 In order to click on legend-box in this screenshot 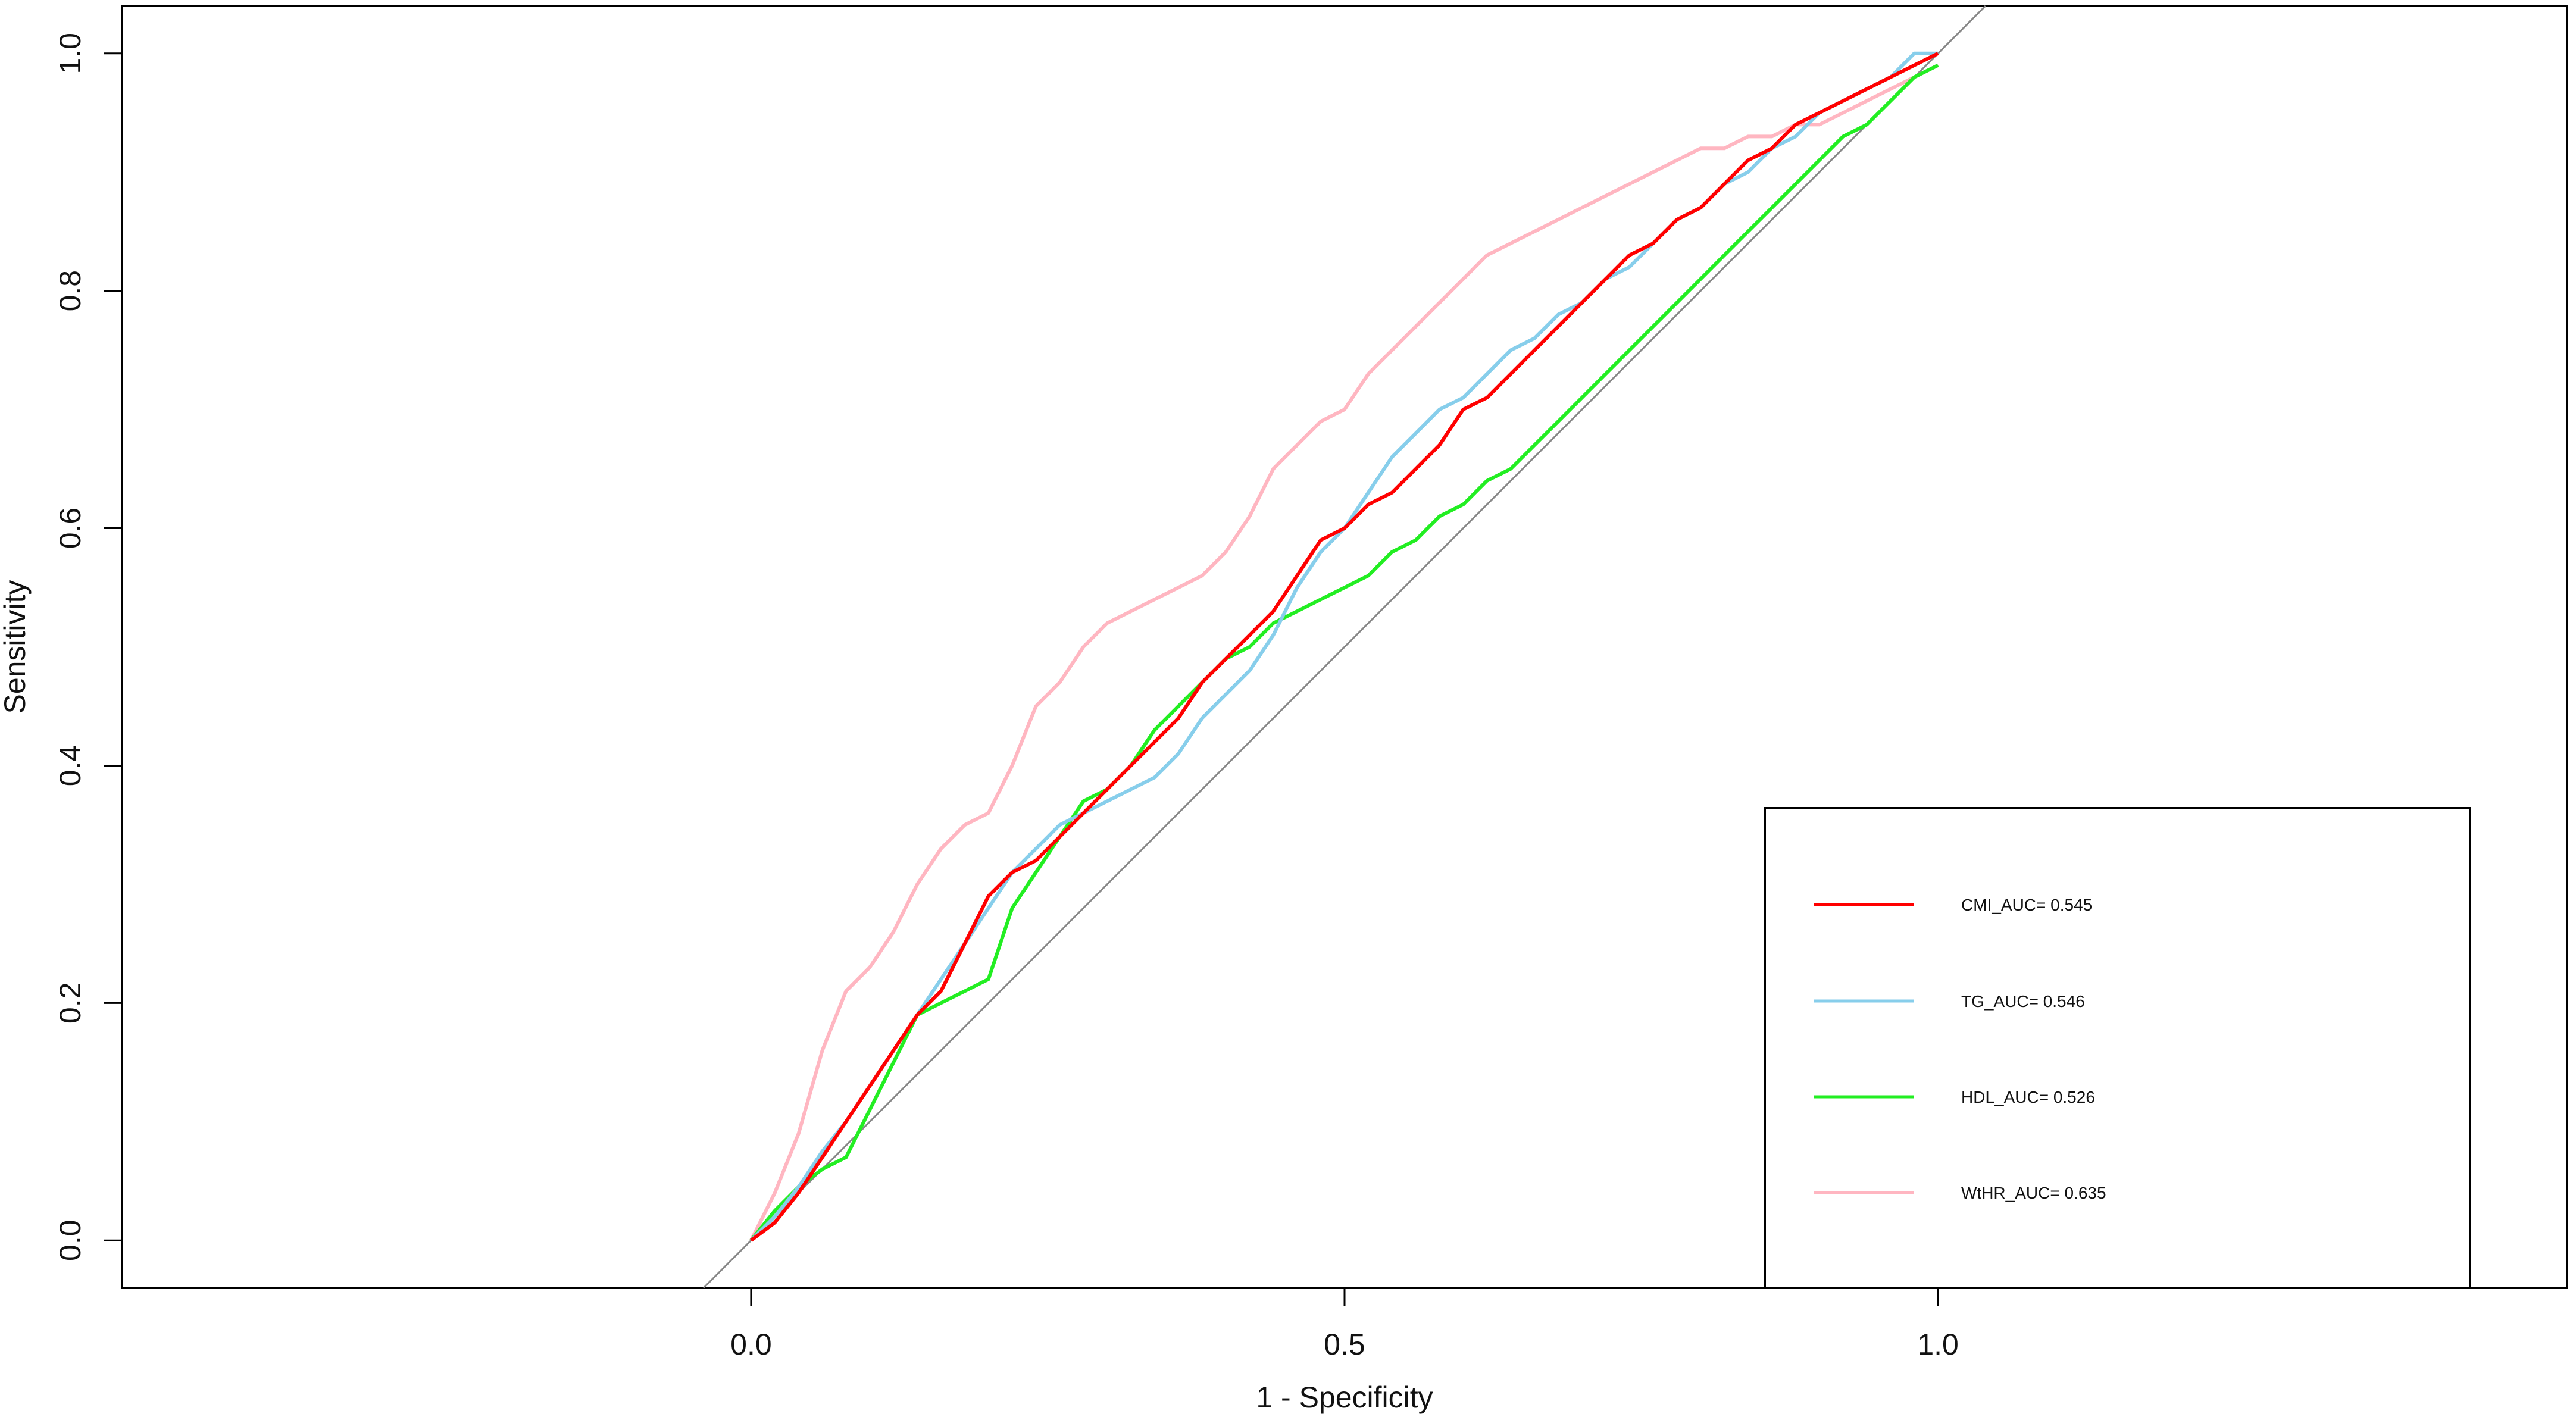, I will do `click(2117, 1048)`.